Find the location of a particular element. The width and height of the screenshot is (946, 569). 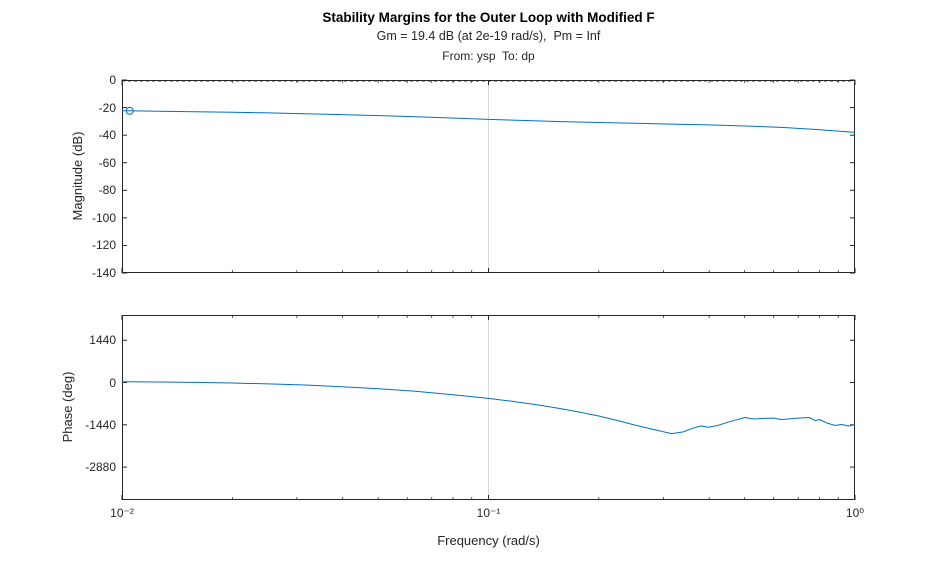

io-channel-label: From: ysp To: dp is located at coordinates (488, 56).